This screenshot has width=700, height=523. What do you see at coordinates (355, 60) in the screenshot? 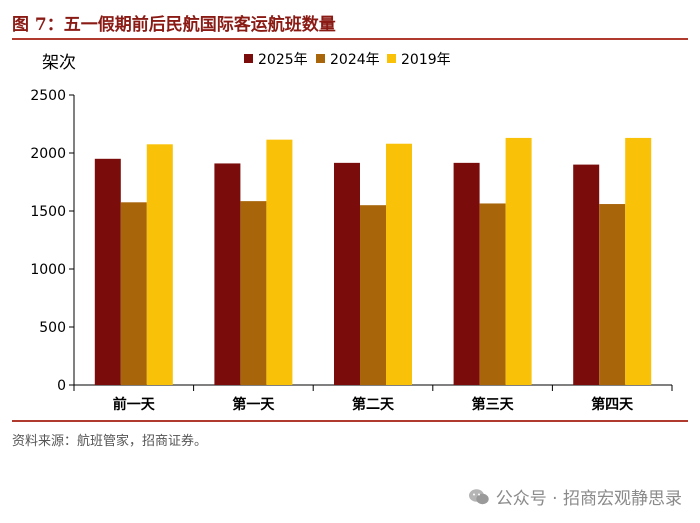
I see `legend-label-1: 2024年` at bounding box center [355, 60].